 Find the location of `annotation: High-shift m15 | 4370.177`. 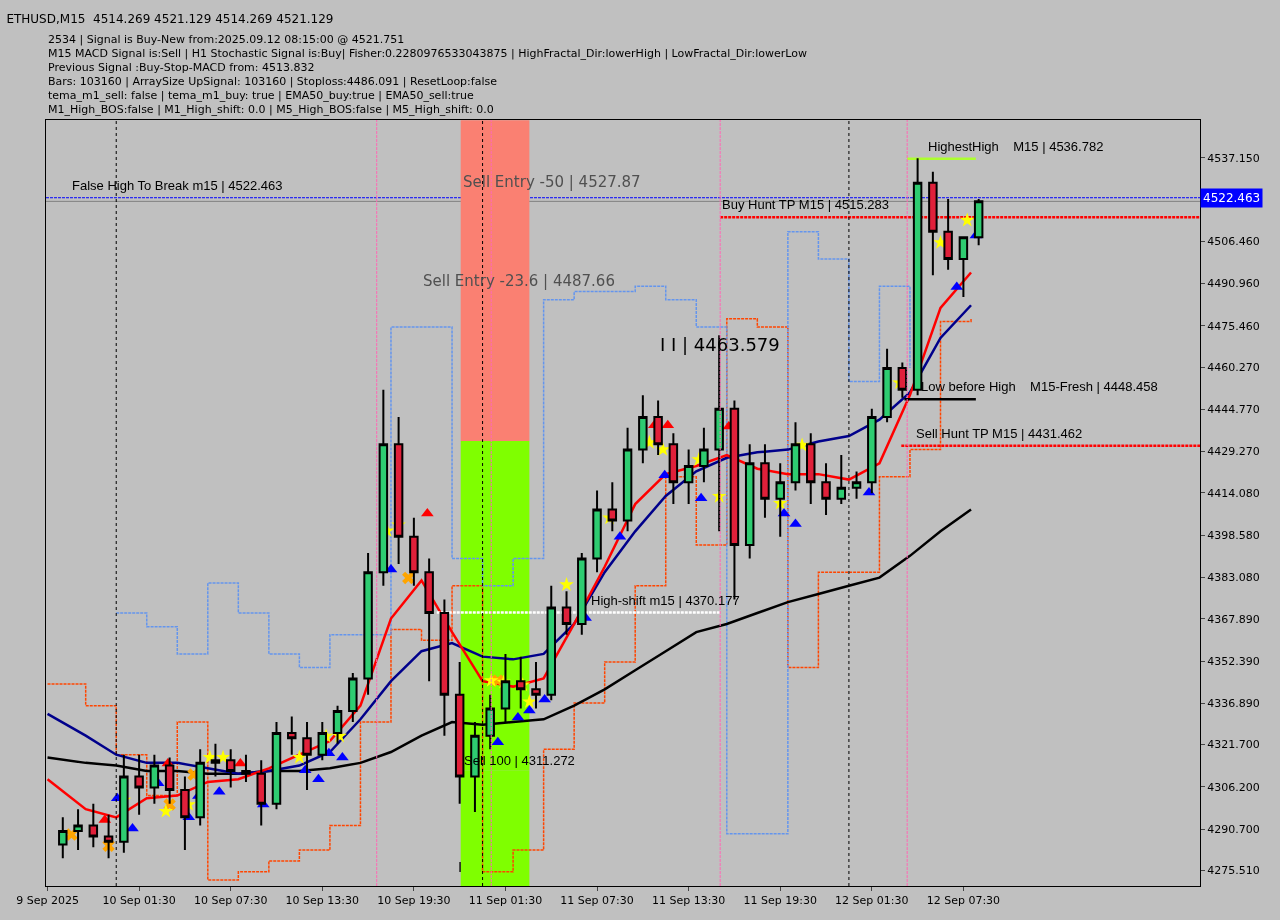

annotation: High-shift m15 | 4370.177 is located at coordinates (665, 600).